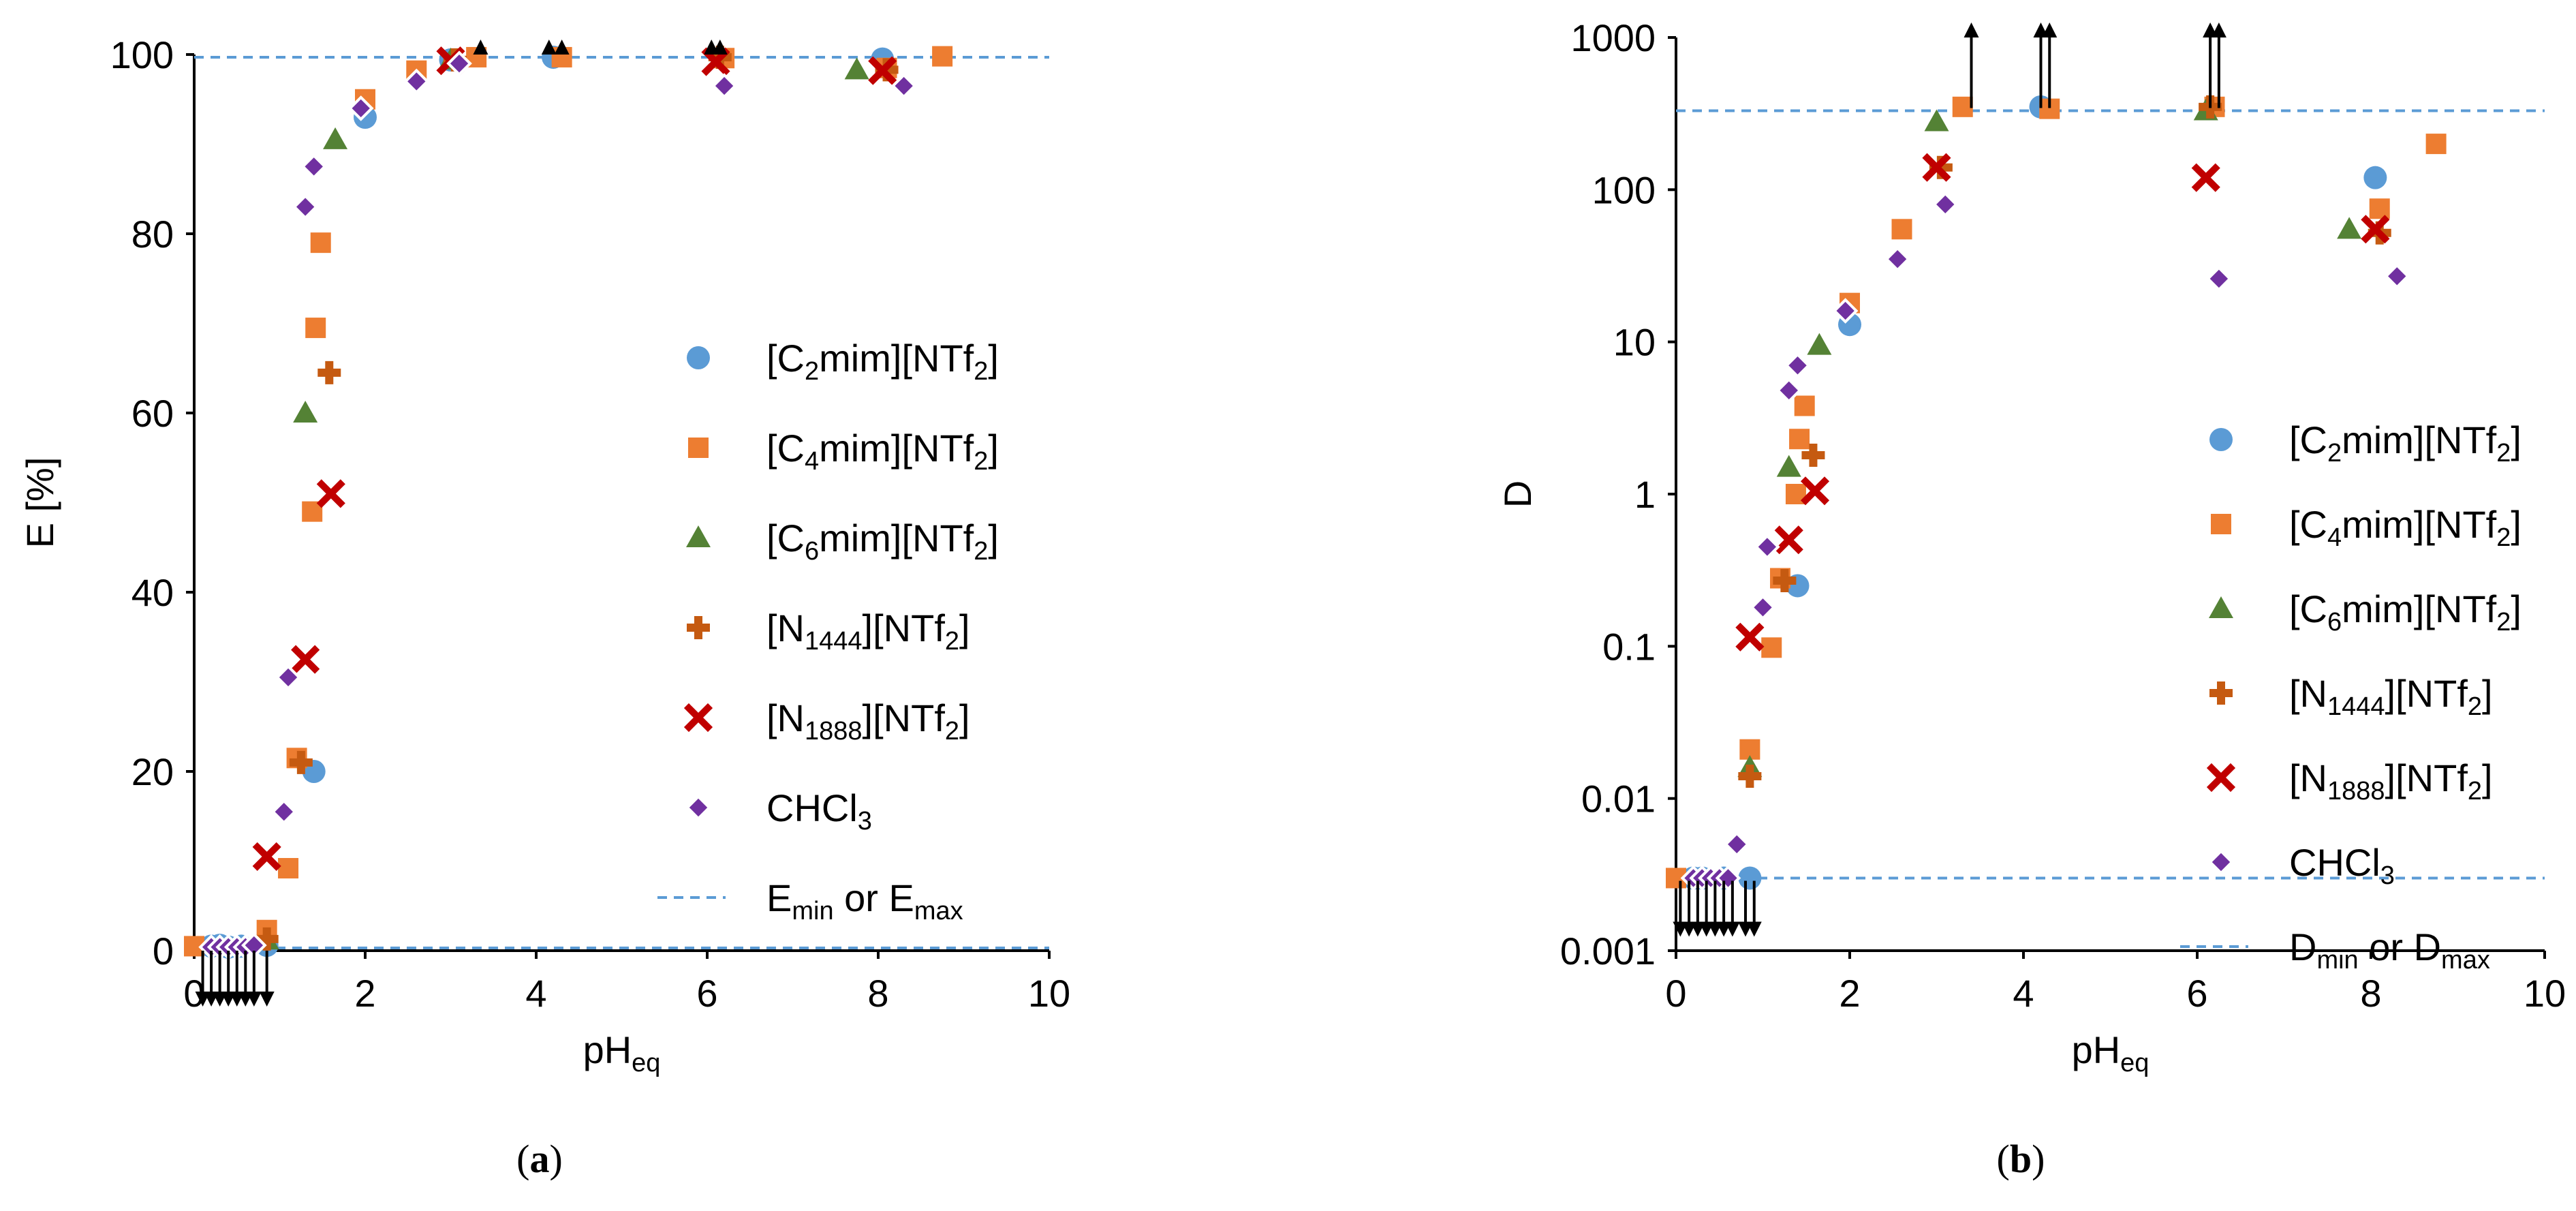 The width and height of the screenshot is (2576, 1211). I want to click on panel-a-y-tick-label-0: 0, so click(163, 951).